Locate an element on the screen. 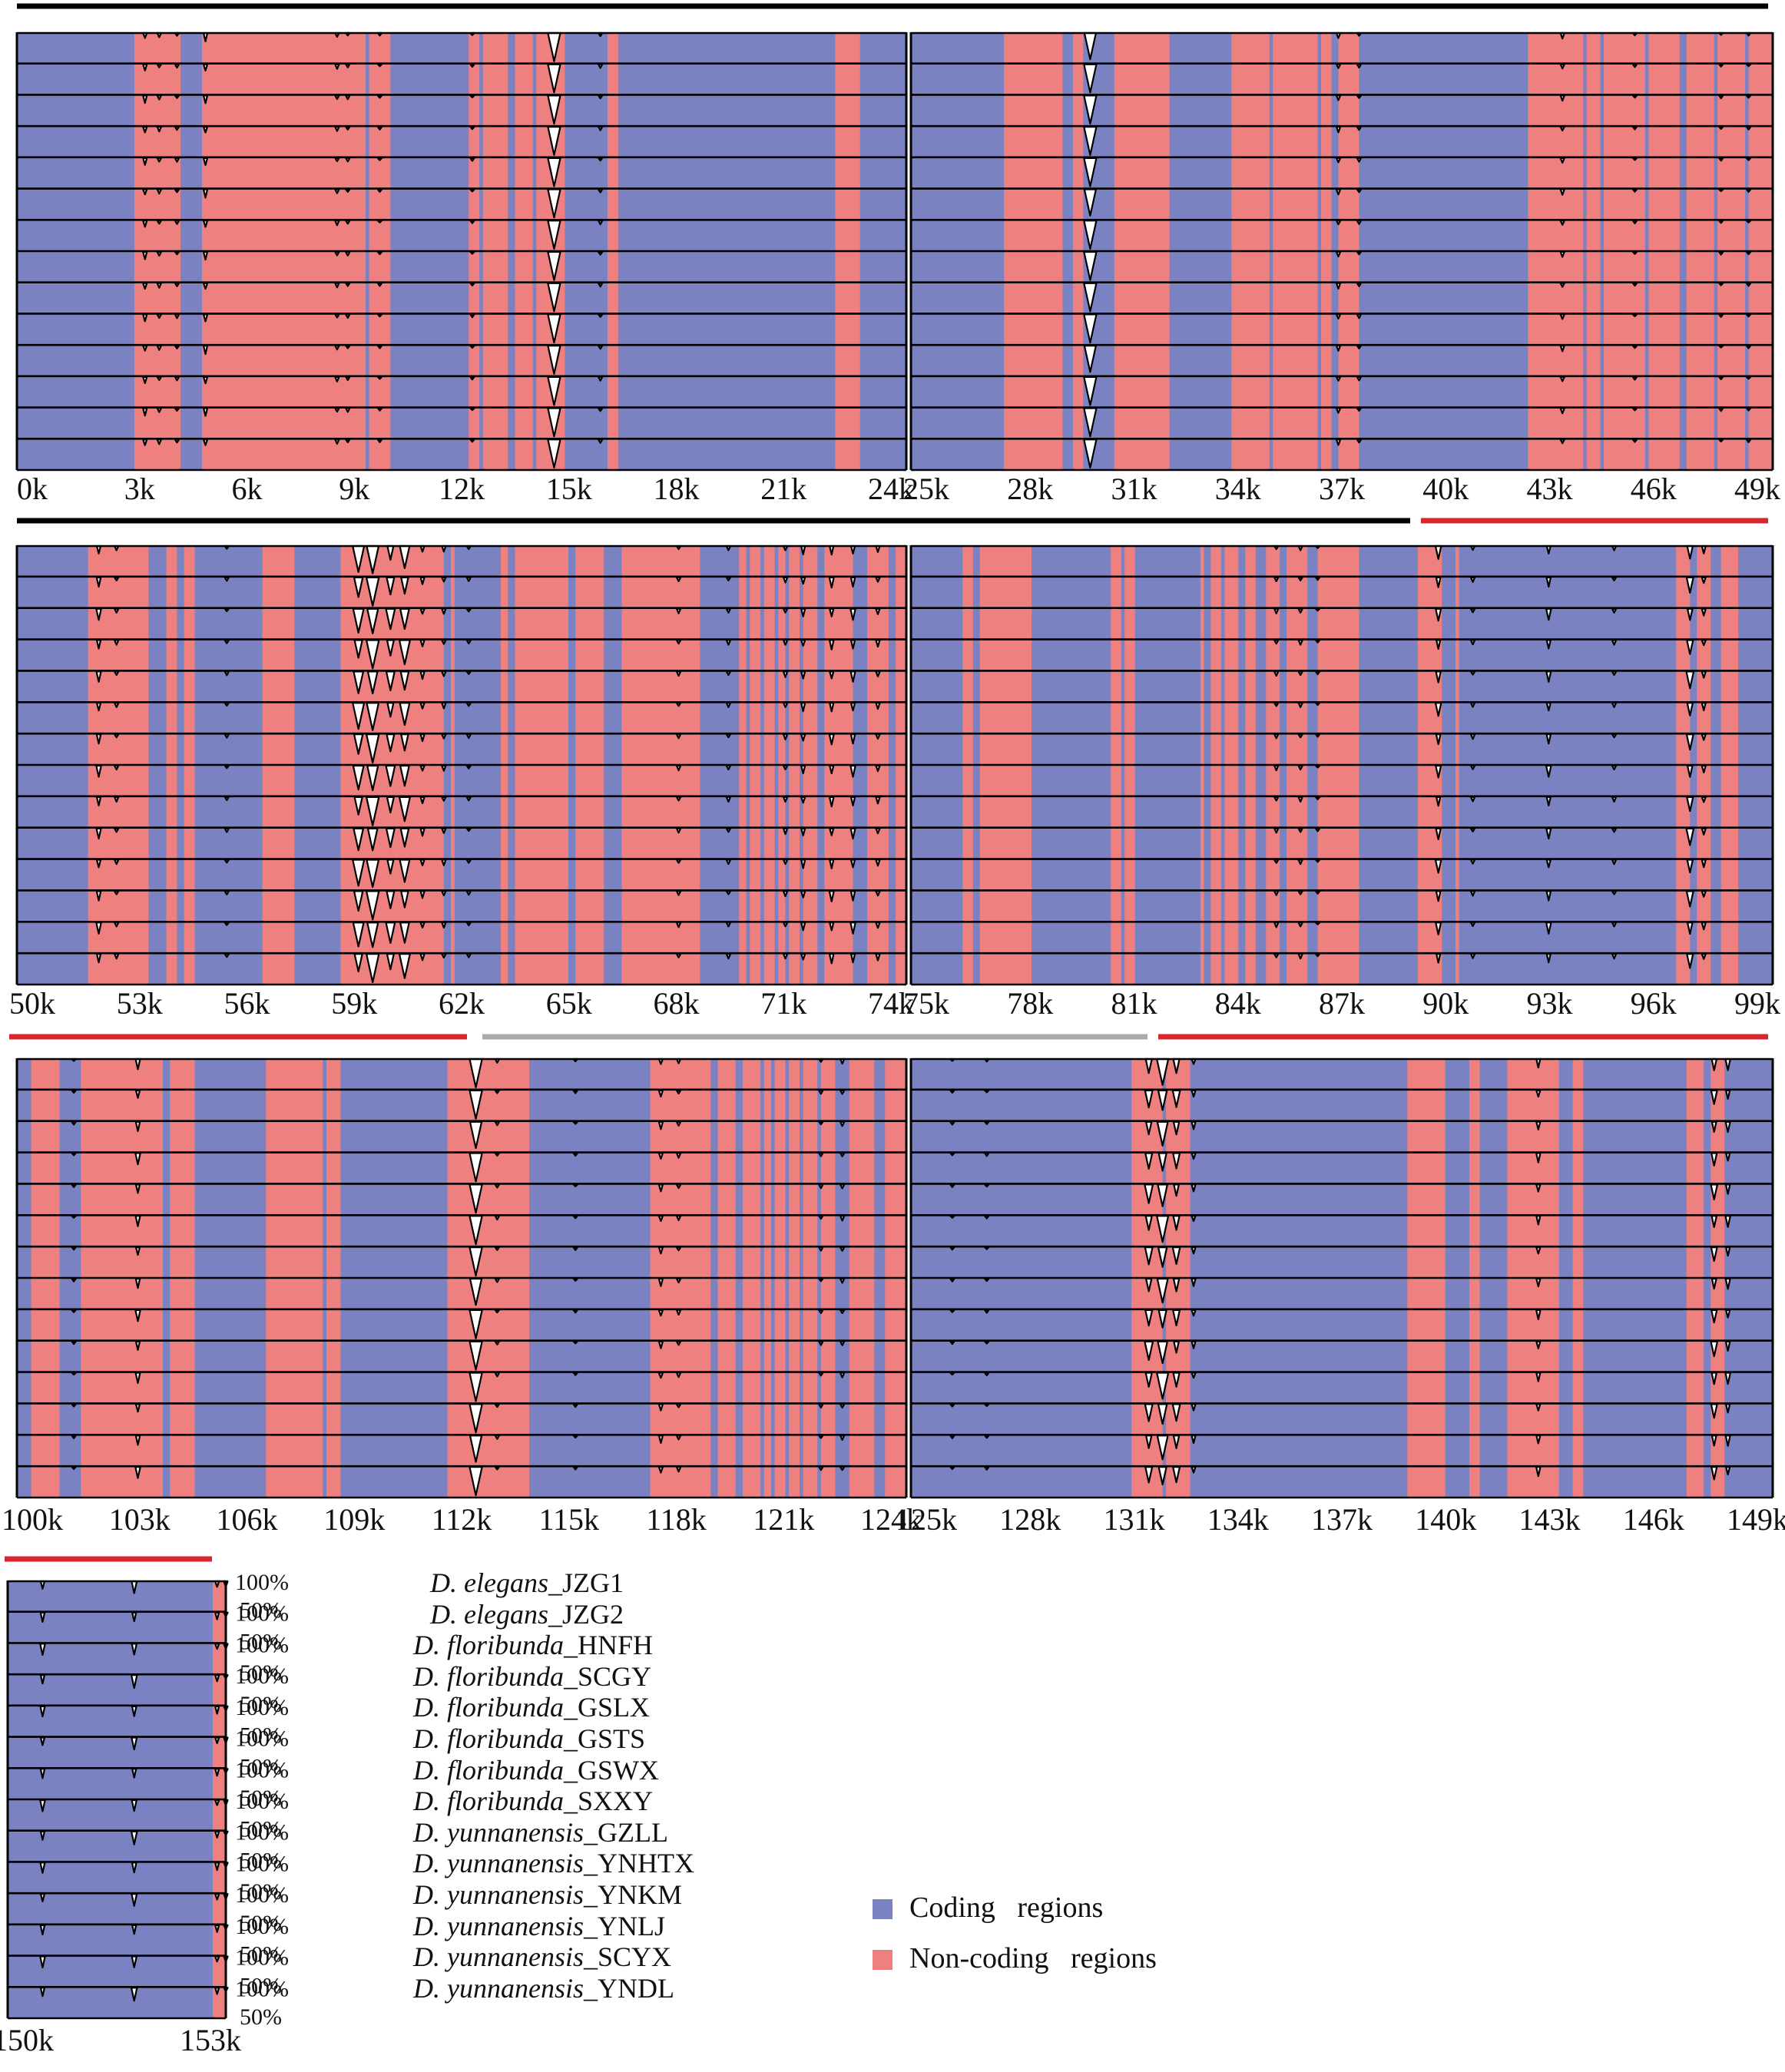 Image resolution: width=1785 pixels, height=2072 pixels. sequence-label-sample: _HNFH is located at coordinates (609, 1645).